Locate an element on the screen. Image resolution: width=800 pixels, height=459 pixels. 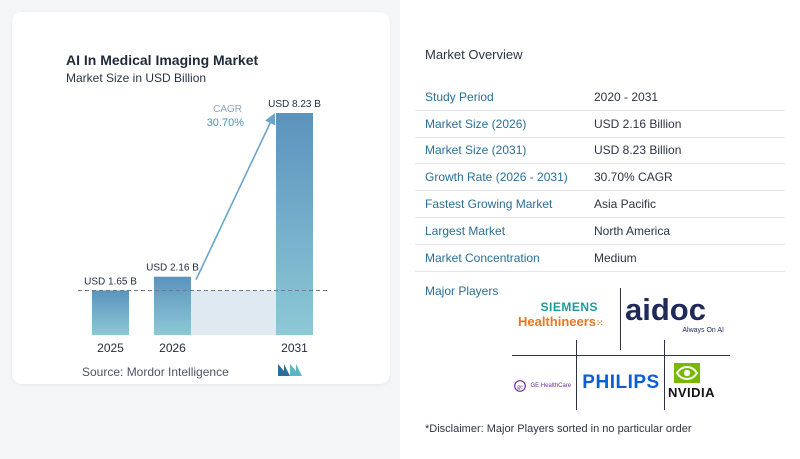
value-label: USD 1.65 B is located at coordinates (110, 281).